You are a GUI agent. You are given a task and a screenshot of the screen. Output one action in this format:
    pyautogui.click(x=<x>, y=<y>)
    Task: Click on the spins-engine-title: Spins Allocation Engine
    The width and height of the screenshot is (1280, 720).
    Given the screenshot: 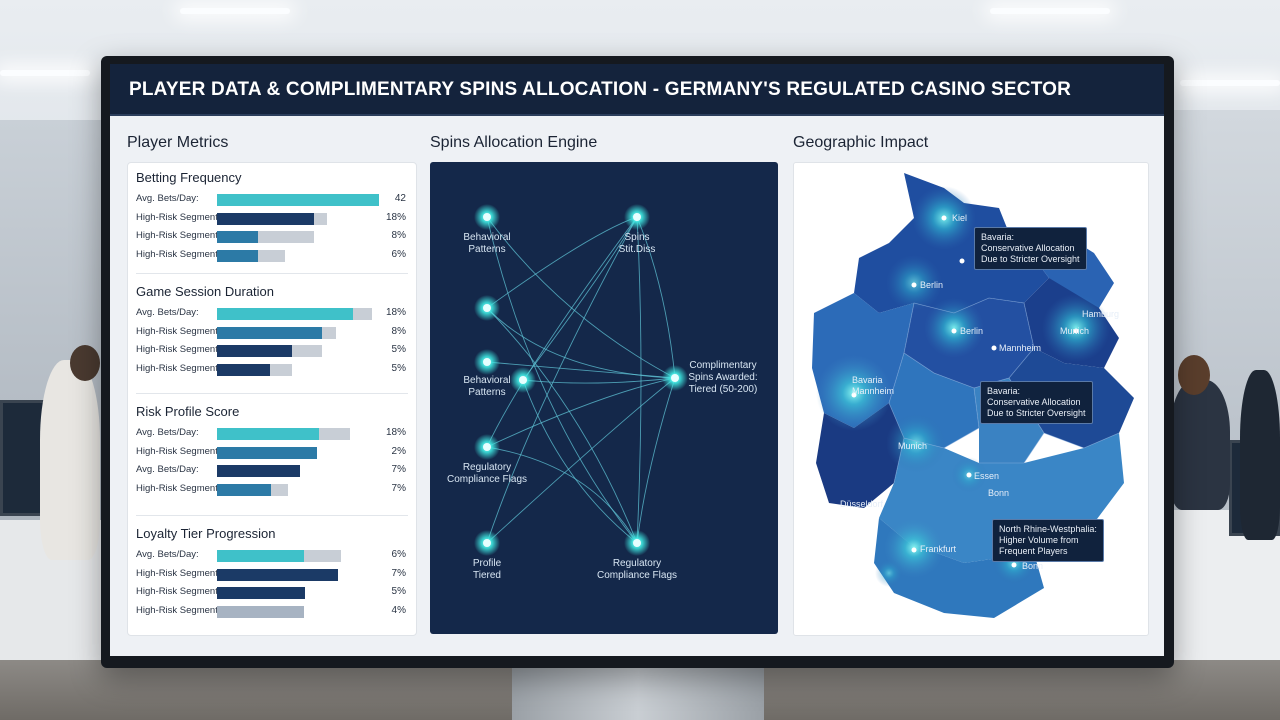 What is the action you would take?
    pyautogui.click(x=514, y=142)
    